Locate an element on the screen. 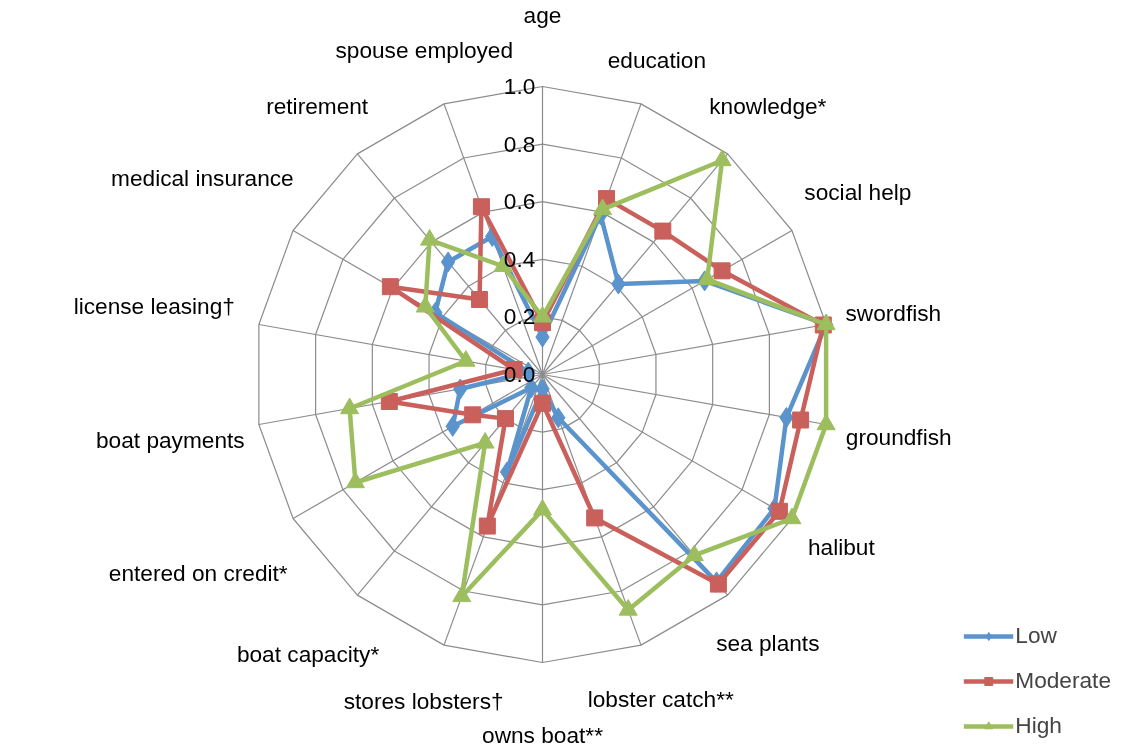  spoke-label: lobster catch** is located at coordinates (660, 699).